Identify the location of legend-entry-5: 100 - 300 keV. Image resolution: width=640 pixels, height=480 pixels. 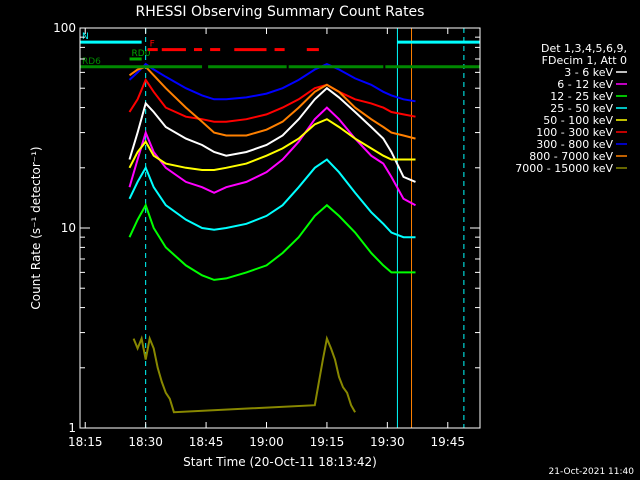
(574, 132).